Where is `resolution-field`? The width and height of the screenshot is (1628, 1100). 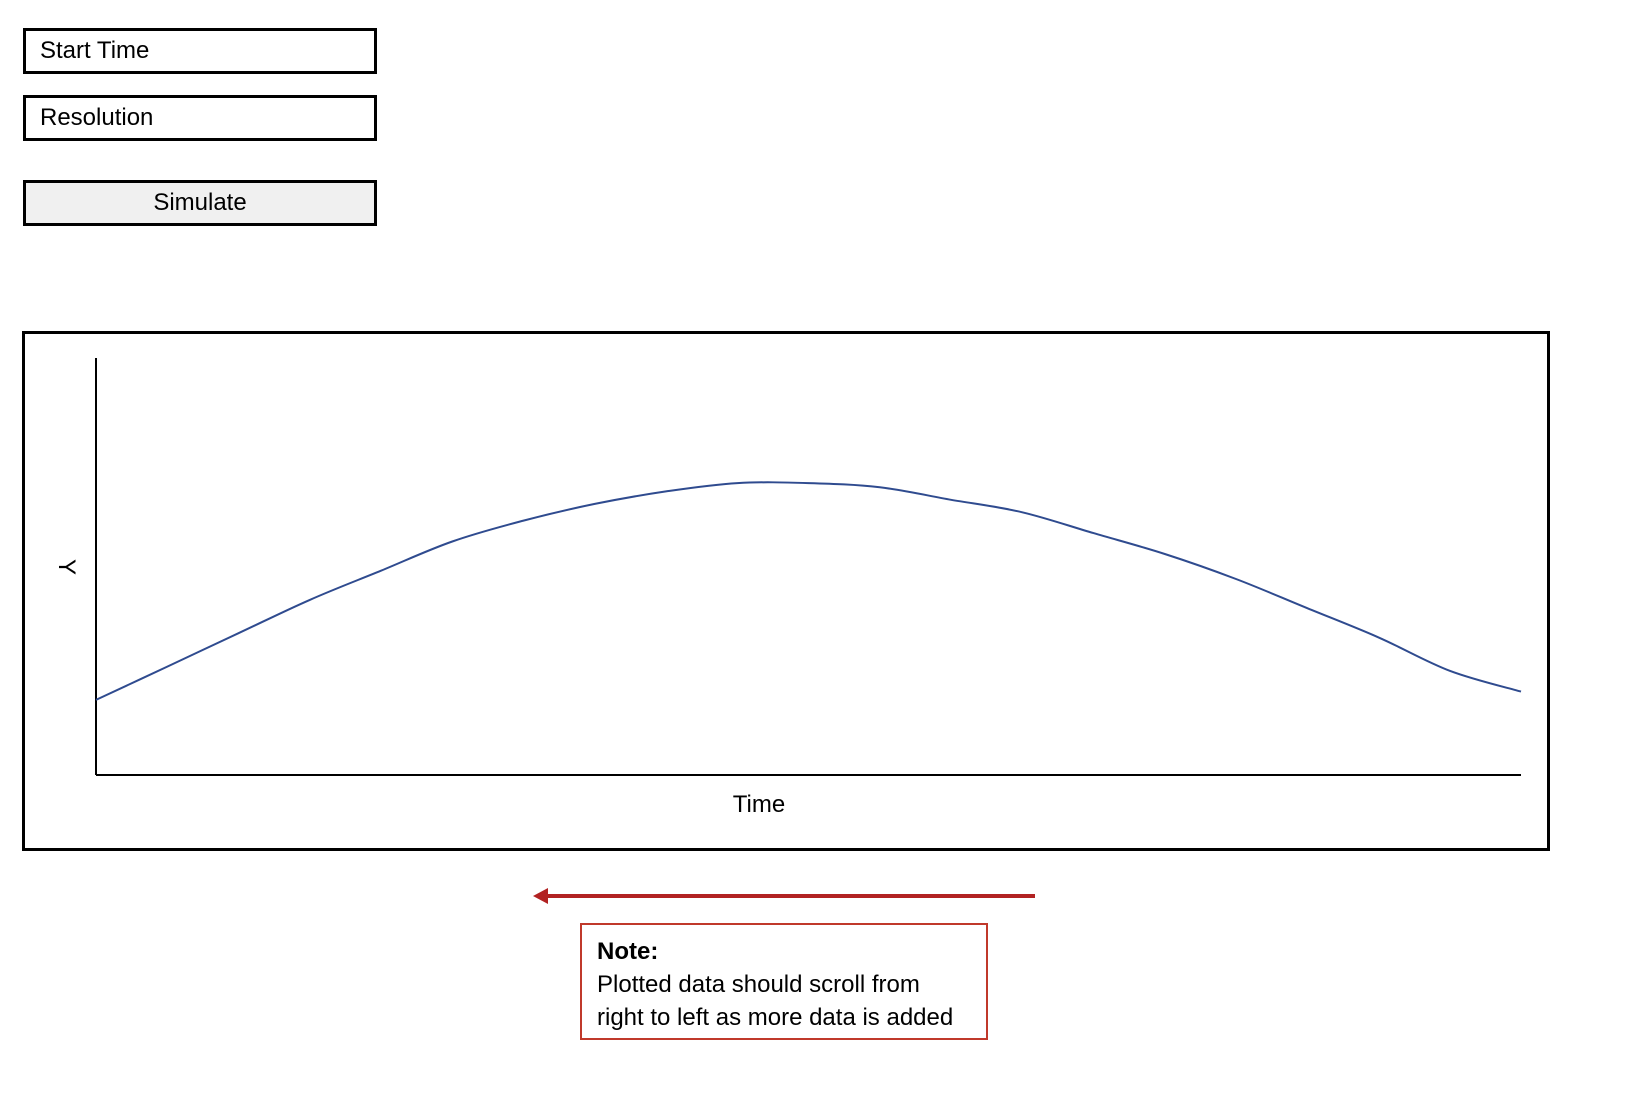
resolution-field is located at coordinates (200, 118).